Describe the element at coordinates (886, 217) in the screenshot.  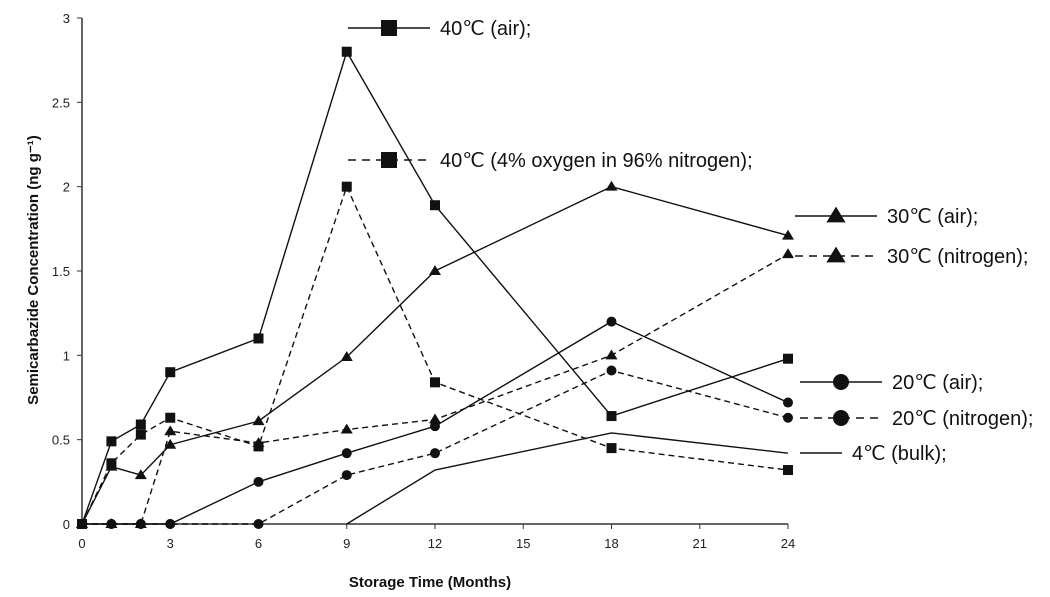
I see `legend-entry-3: 30℃ (air);` at that location.